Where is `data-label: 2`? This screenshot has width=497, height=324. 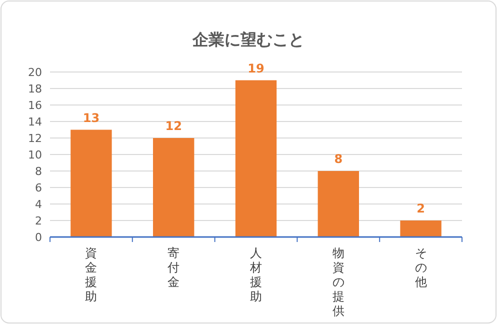 data-label: 2 is located at coordinates (420, 209).